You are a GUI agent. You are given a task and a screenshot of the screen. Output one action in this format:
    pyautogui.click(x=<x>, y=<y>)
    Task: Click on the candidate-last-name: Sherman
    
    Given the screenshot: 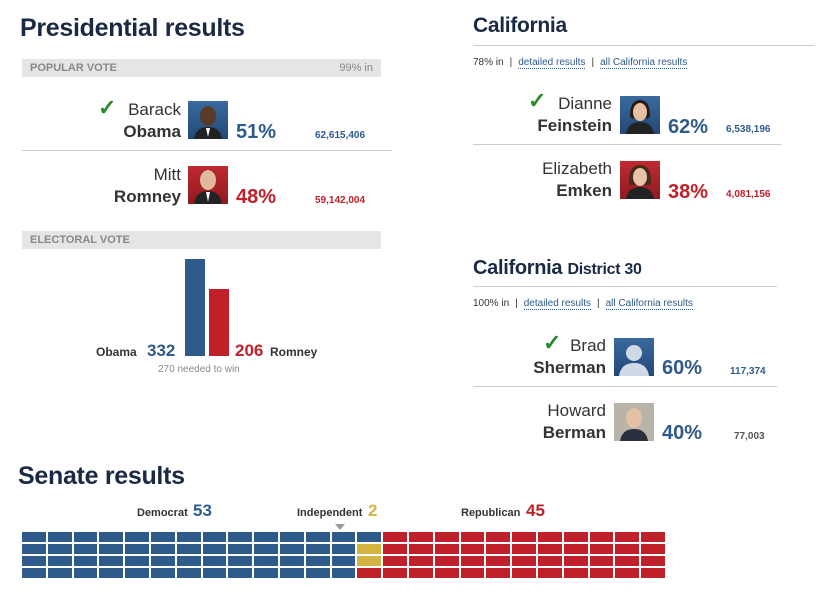 What is the action you would take?
    pyautogui.click(x=569, y=367)
    